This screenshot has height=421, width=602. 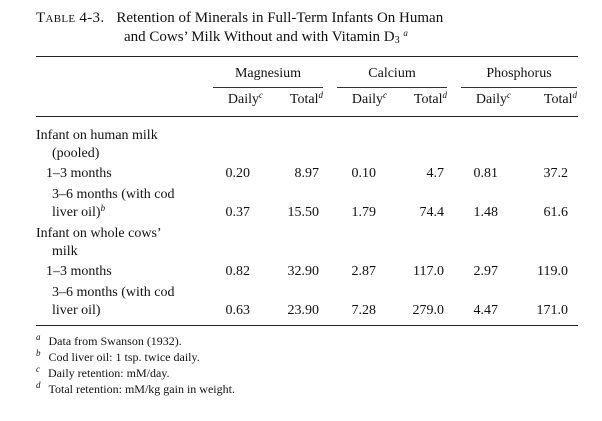 I want to click on stub-group-human: Infant on human milk, so click(x=97, y=136).